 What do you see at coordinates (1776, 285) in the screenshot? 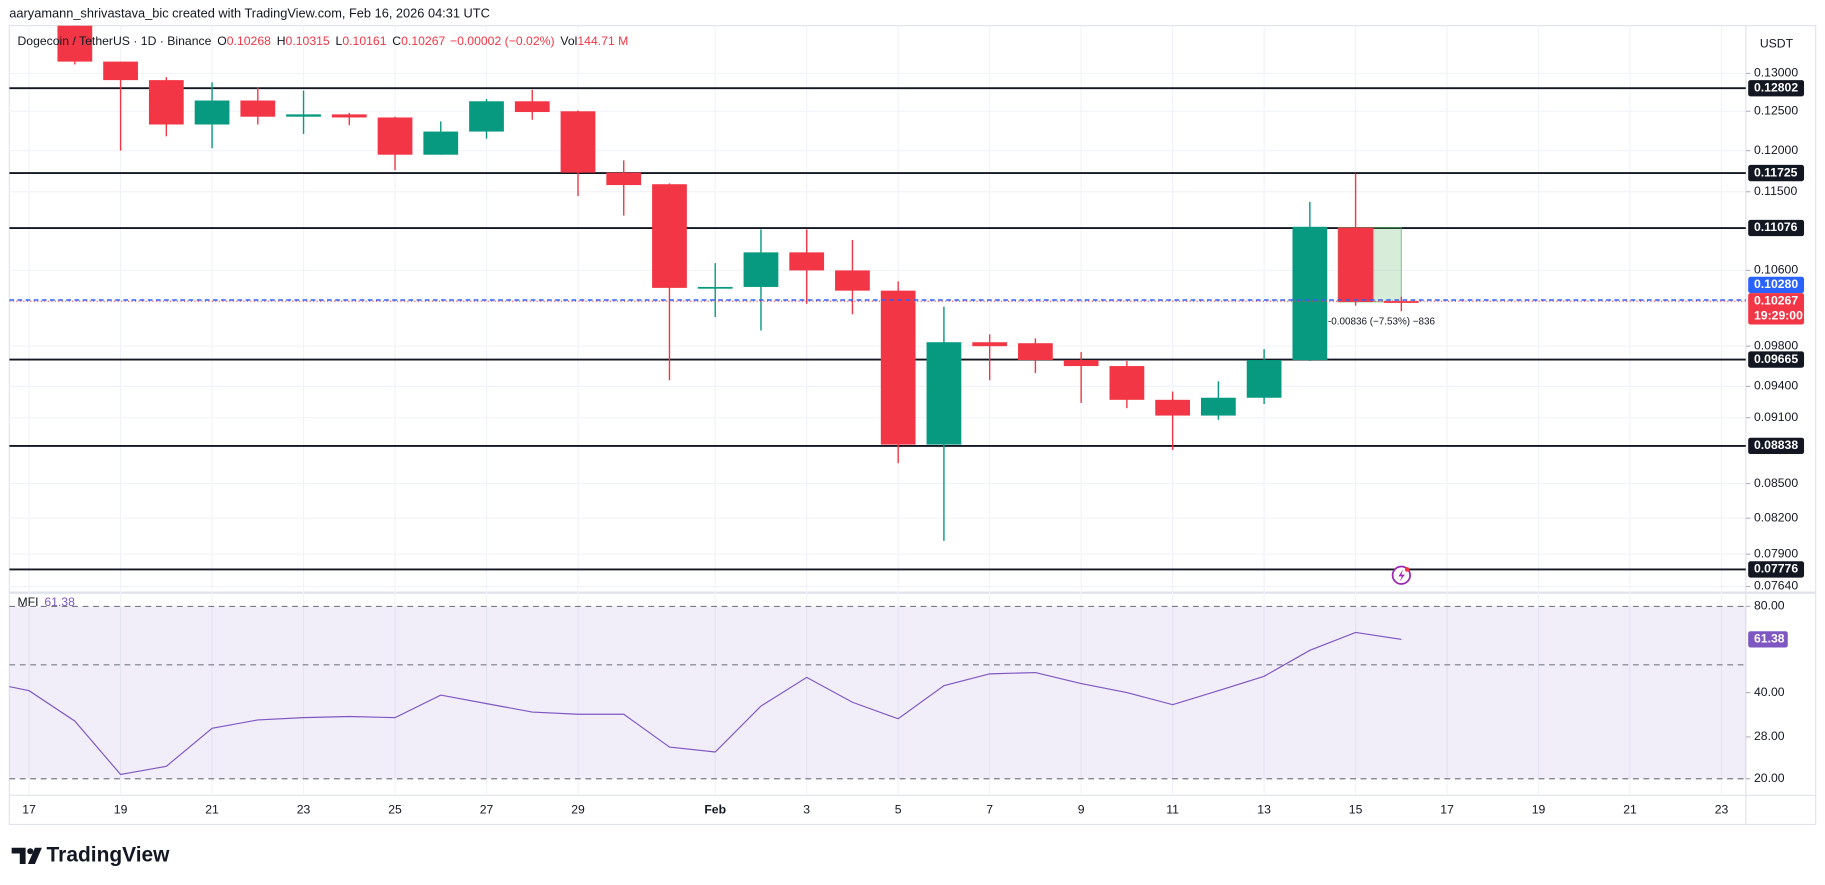
I see `reference-price-box` at bounding box center [1776, 285].